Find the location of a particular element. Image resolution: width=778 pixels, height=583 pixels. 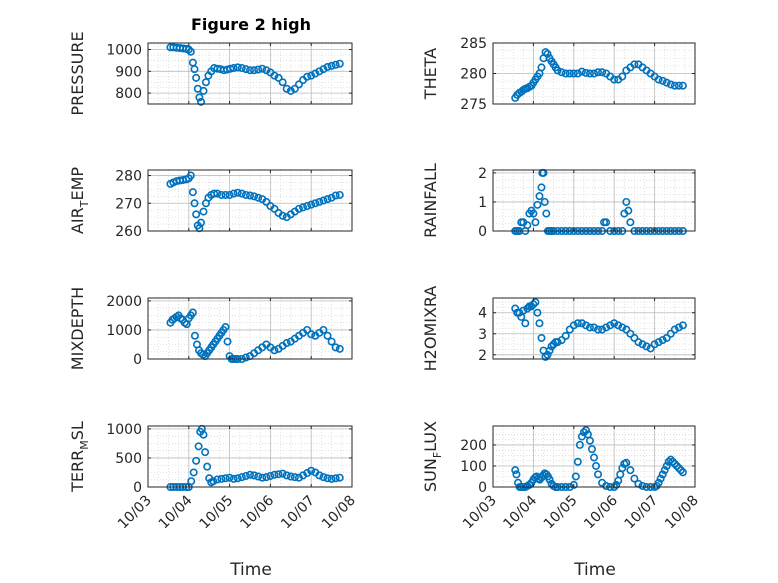

x-tick-label: 10/06 is located at coordinates (601, 512).